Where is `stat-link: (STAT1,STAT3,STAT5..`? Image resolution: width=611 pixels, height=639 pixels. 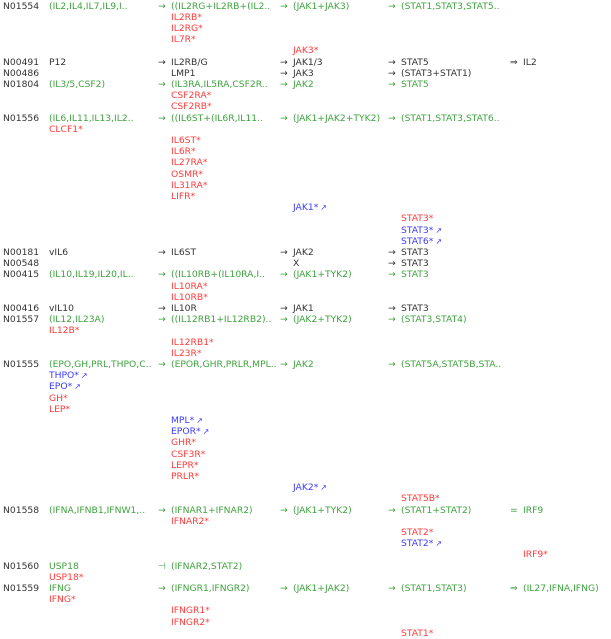 stat-link: (STAT1,STAT3,STAT5.. is located at coordinates (450, 6).